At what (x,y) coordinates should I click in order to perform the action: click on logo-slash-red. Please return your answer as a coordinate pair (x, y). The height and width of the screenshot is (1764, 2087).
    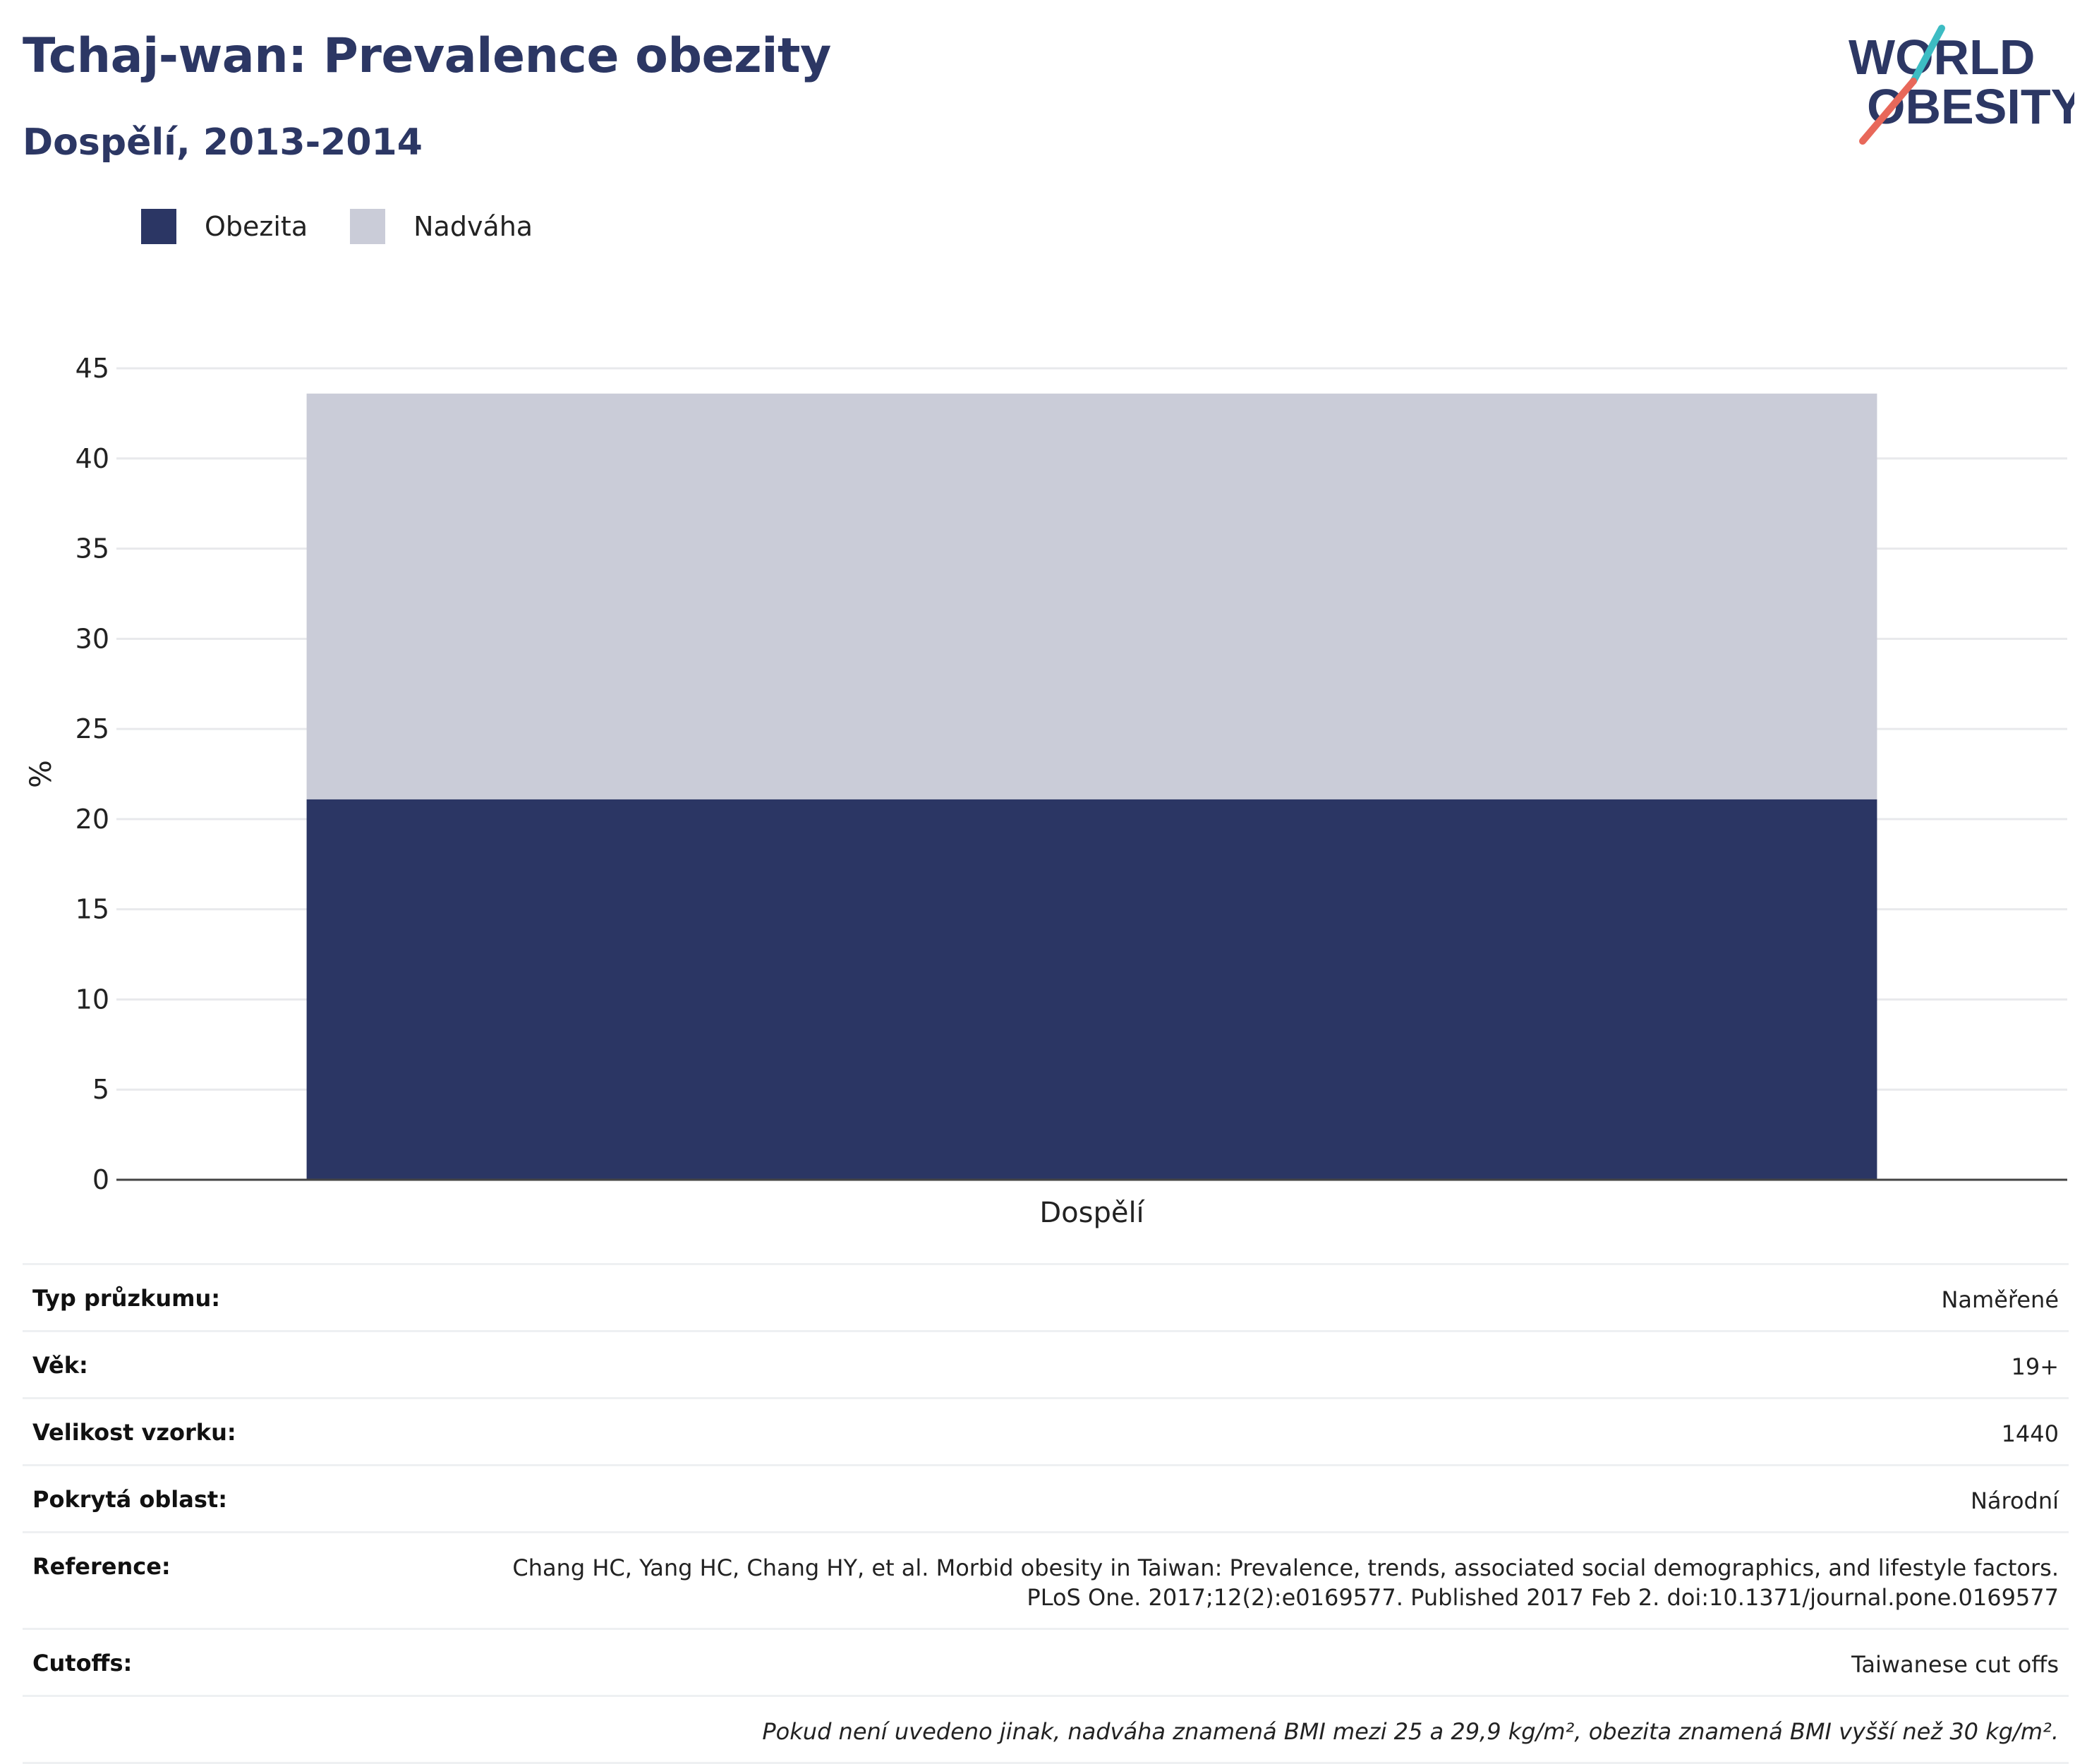
    Looking at the image, I should click on (1888, 111).